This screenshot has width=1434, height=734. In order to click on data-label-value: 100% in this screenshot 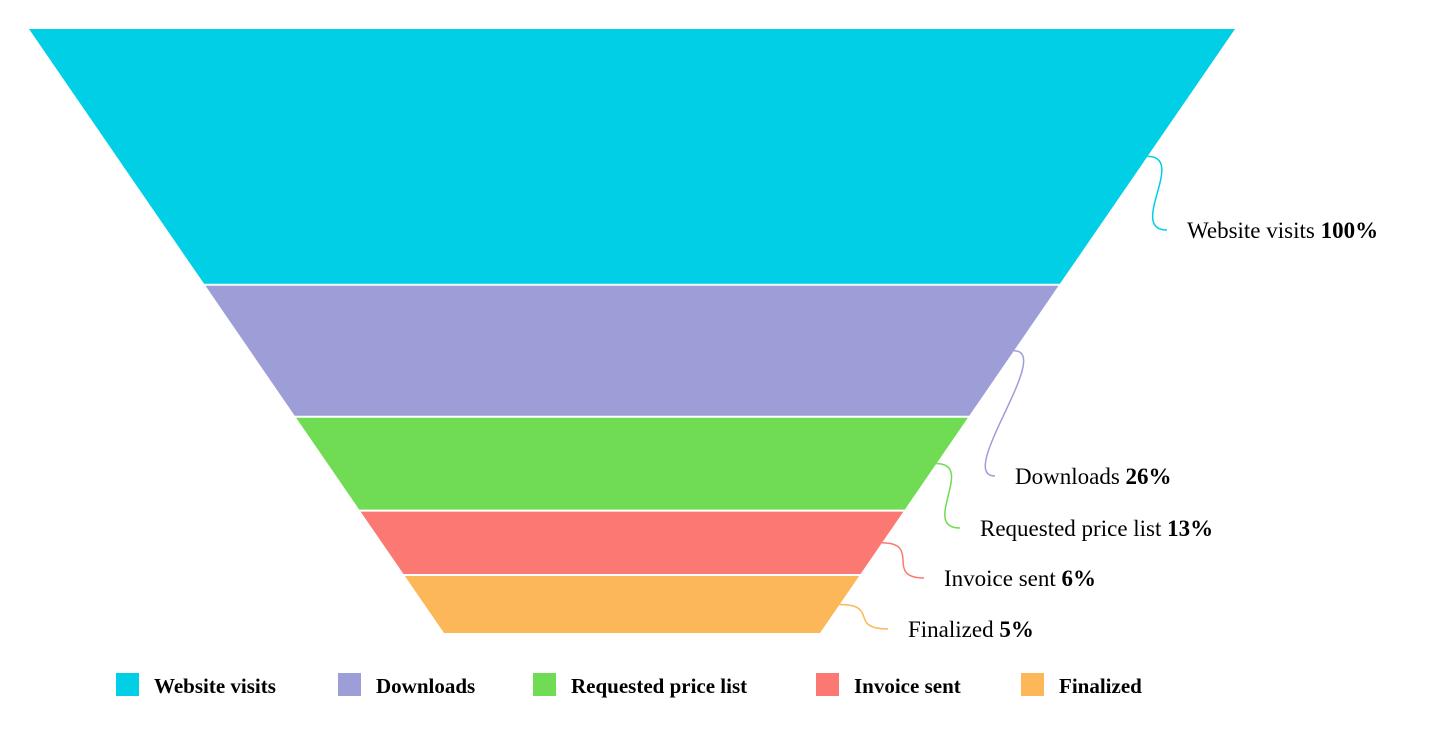, I will do `click(1350, 230)`.